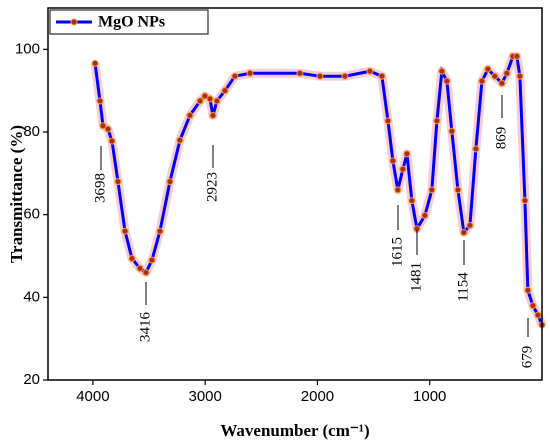  What do you see at coordinates (92, 396) in the screenshot?
I see `x-tick-label: 4000` at bounding box center [92, 396].